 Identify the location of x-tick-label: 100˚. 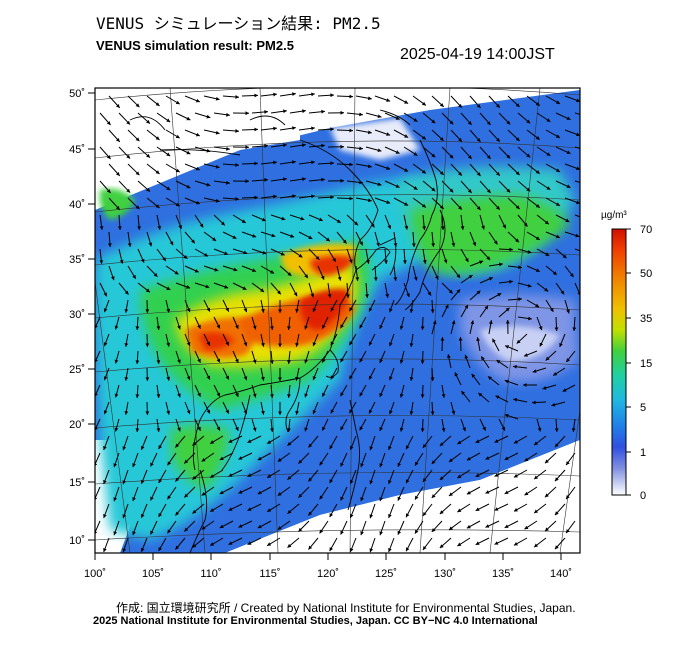
(95, 574).